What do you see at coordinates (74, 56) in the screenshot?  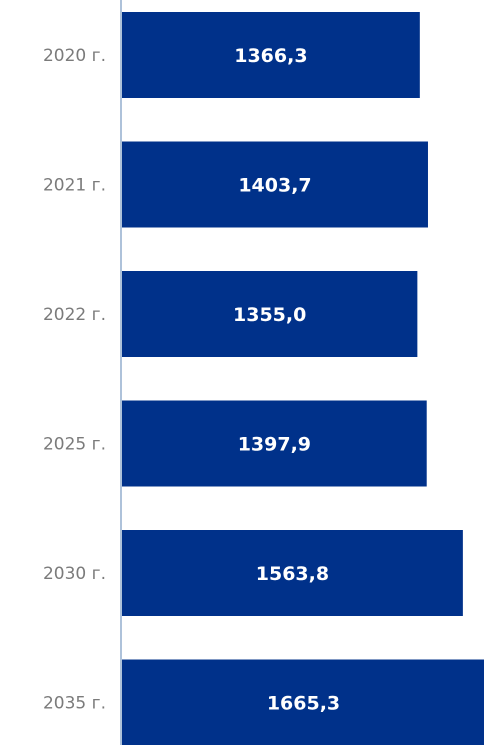 I see `category-label-0: 2020 г.` at bounding box center [74, 56].